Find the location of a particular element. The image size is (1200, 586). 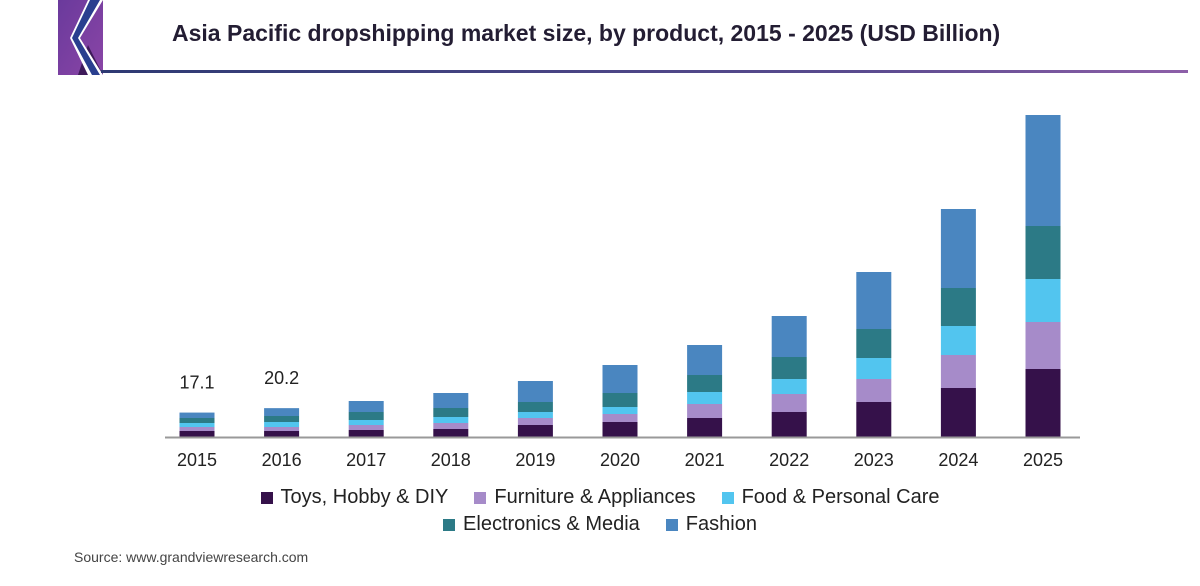

data-label: 17.1 is located at coordinates (196, 383).